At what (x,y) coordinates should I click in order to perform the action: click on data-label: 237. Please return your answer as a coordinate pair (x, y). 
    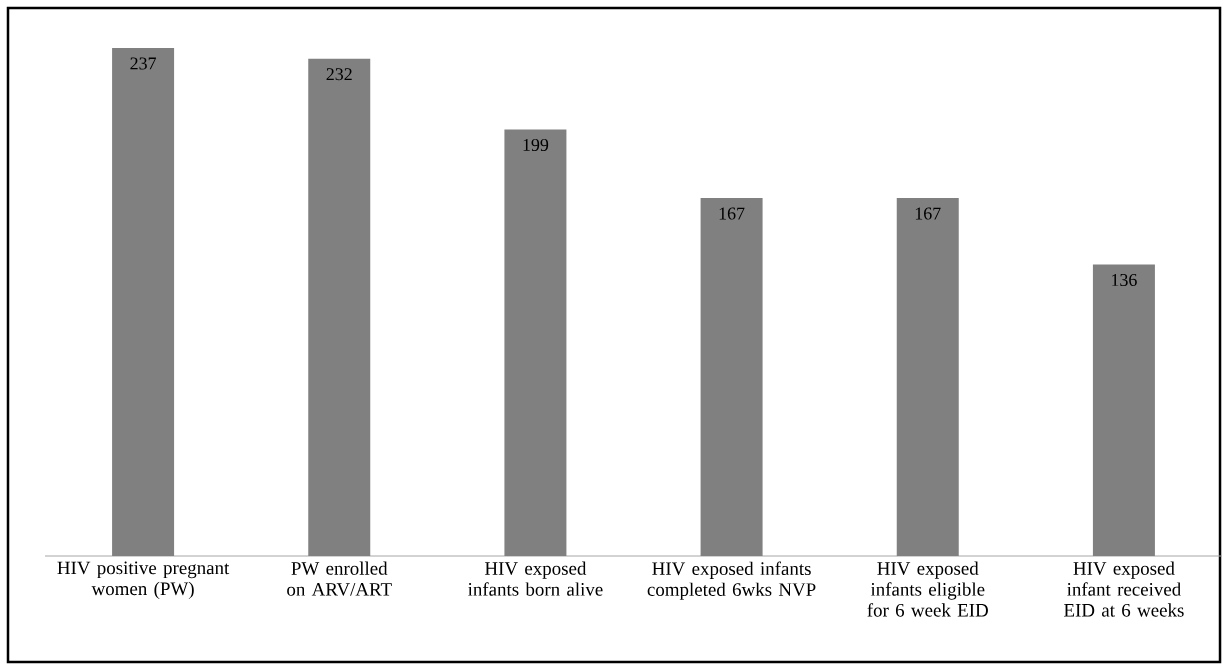
    Looking at the image, I should click on (143, 63).